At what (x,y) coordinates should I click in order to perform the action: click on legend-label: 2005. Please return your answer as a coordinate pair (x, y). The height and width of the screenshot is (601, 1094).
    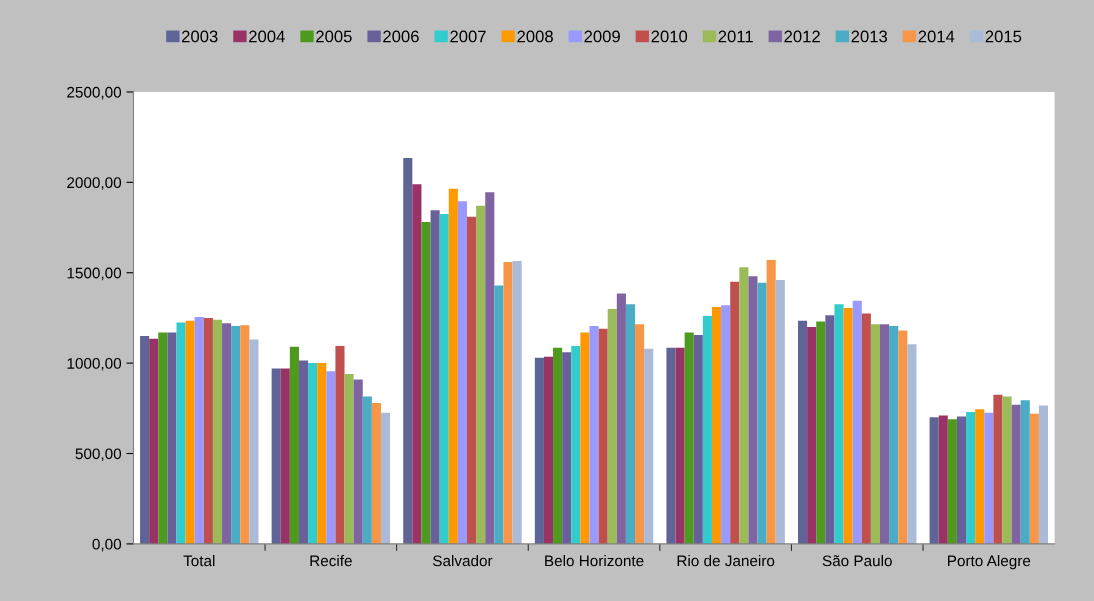
    Looking at the image, I should click on (334, 36).